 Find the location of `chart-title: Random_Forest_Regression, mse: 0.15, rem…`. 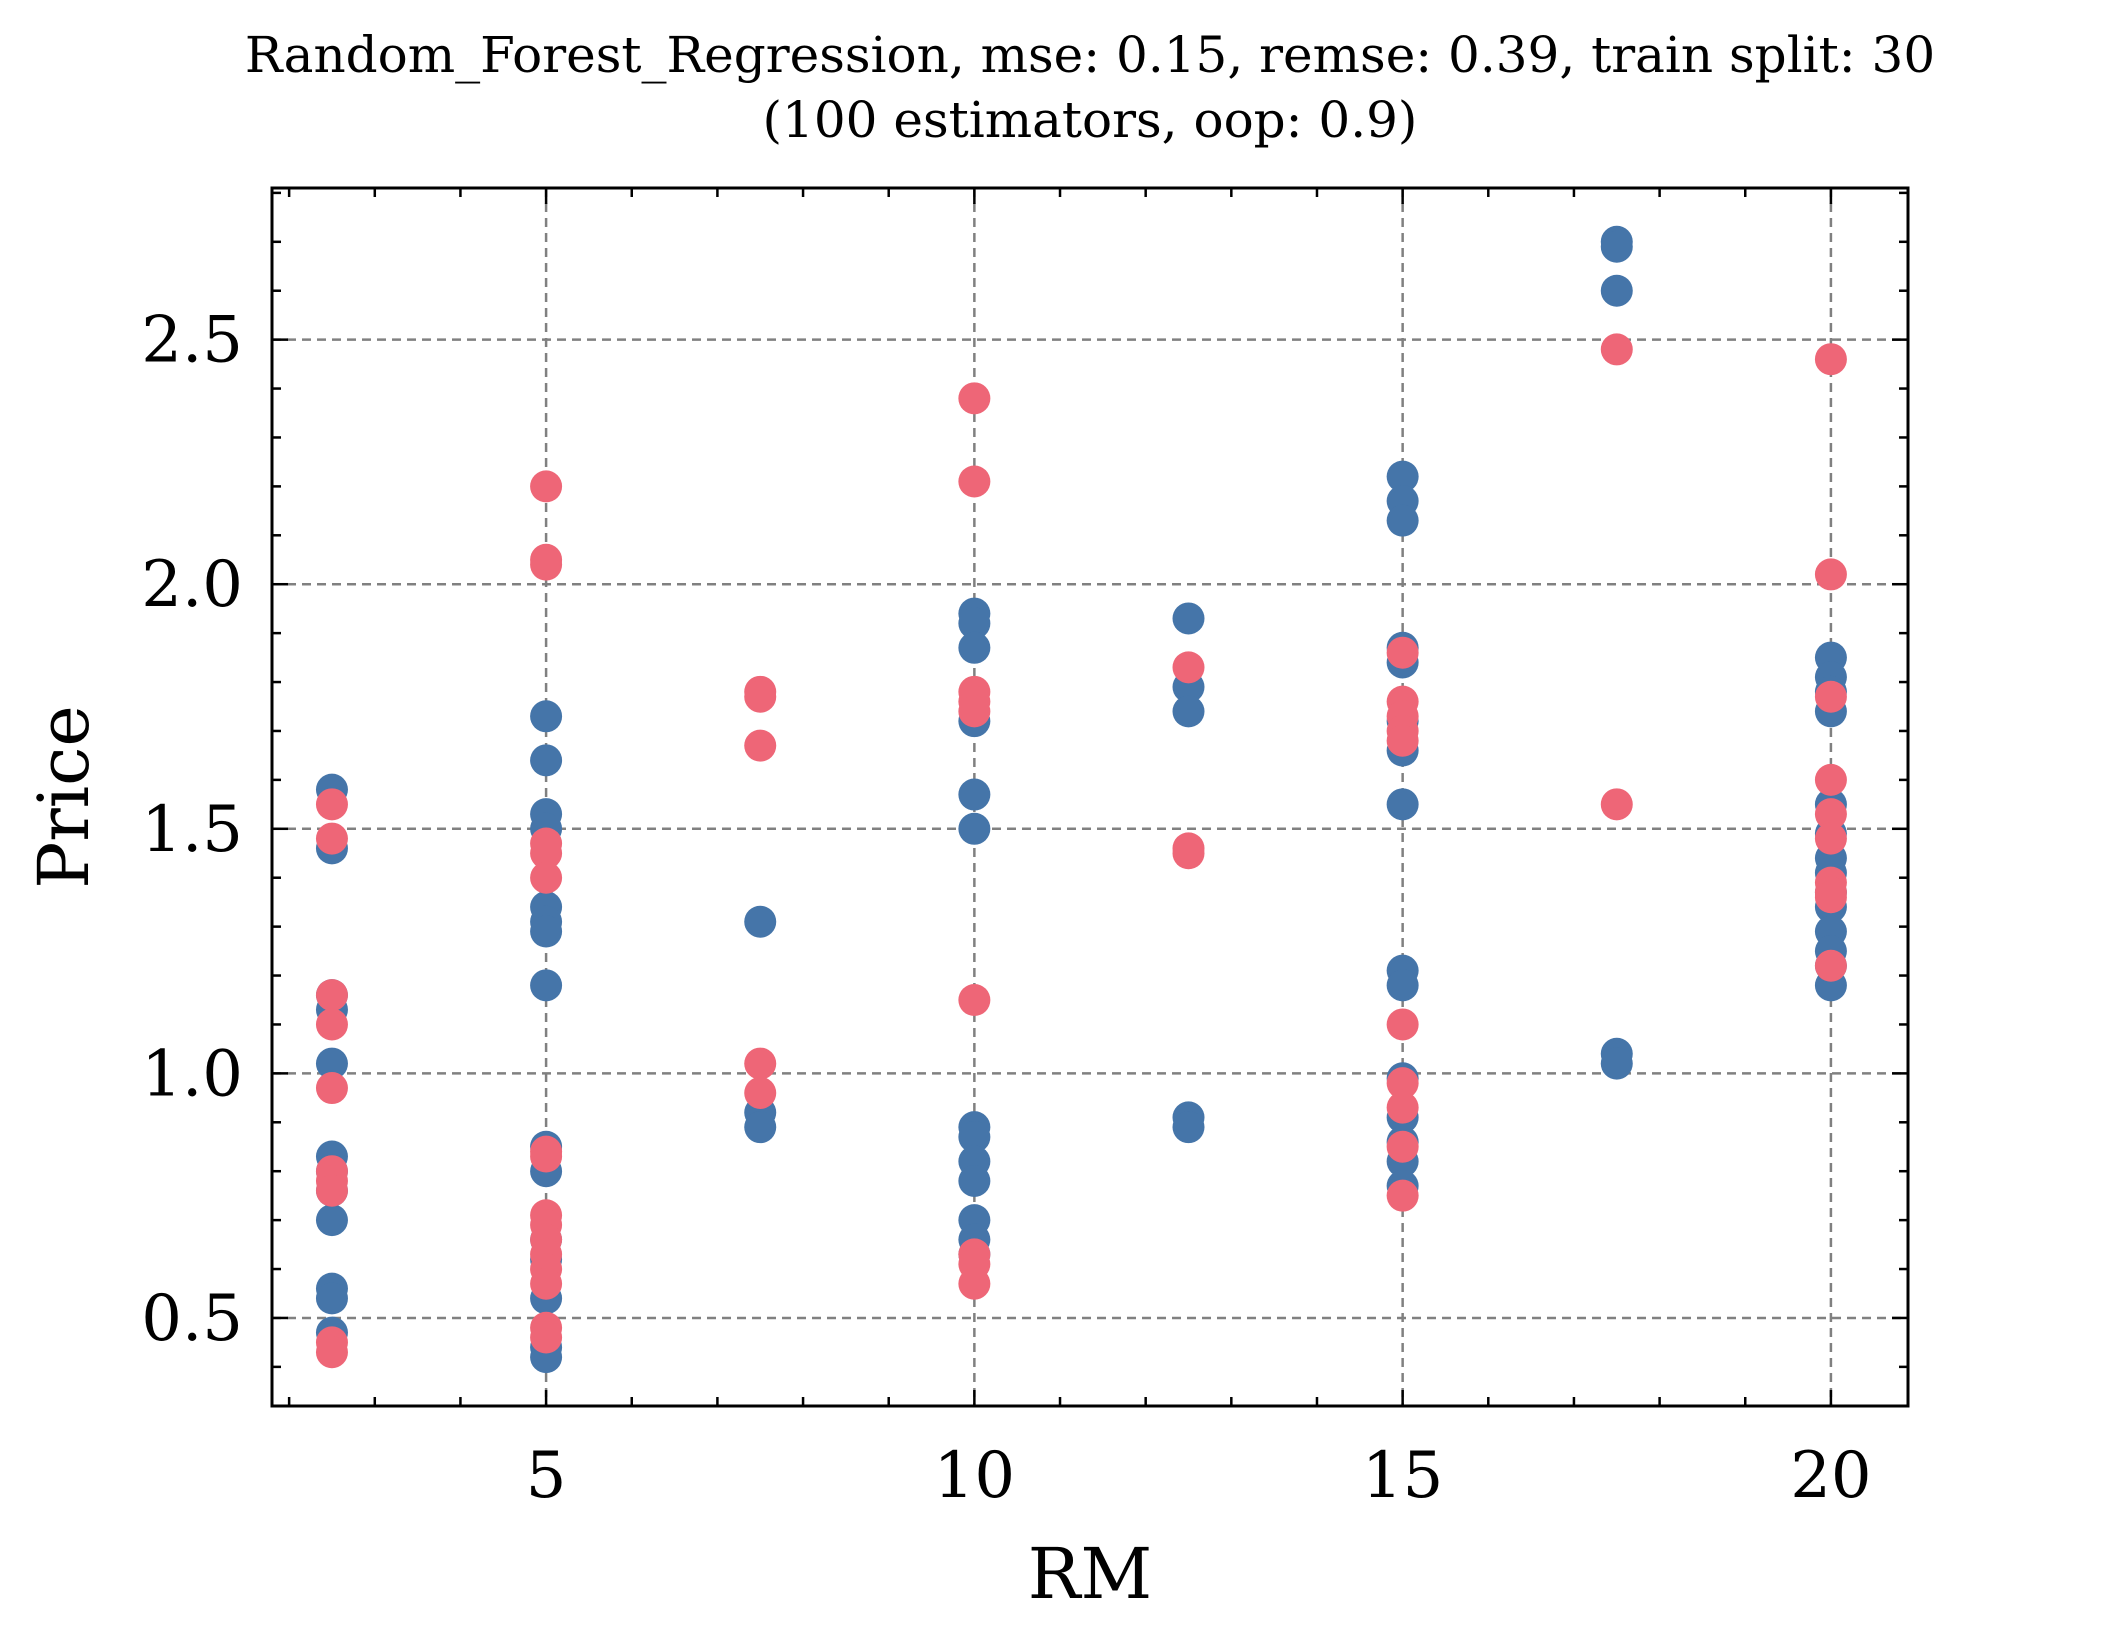

chart-title: Random_Forest_Regression, mse: 0.15, rem… is located at coordinates (1090, 55).